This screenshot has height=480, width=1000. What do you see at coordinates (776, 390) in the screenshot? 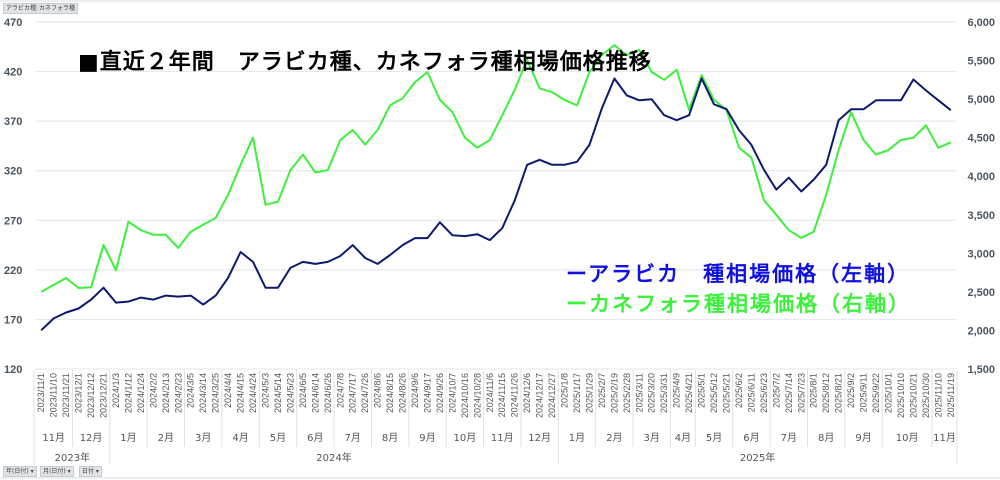
I see `x-axis-date-label: 2025/7/2` at bounding box center [776, 390].